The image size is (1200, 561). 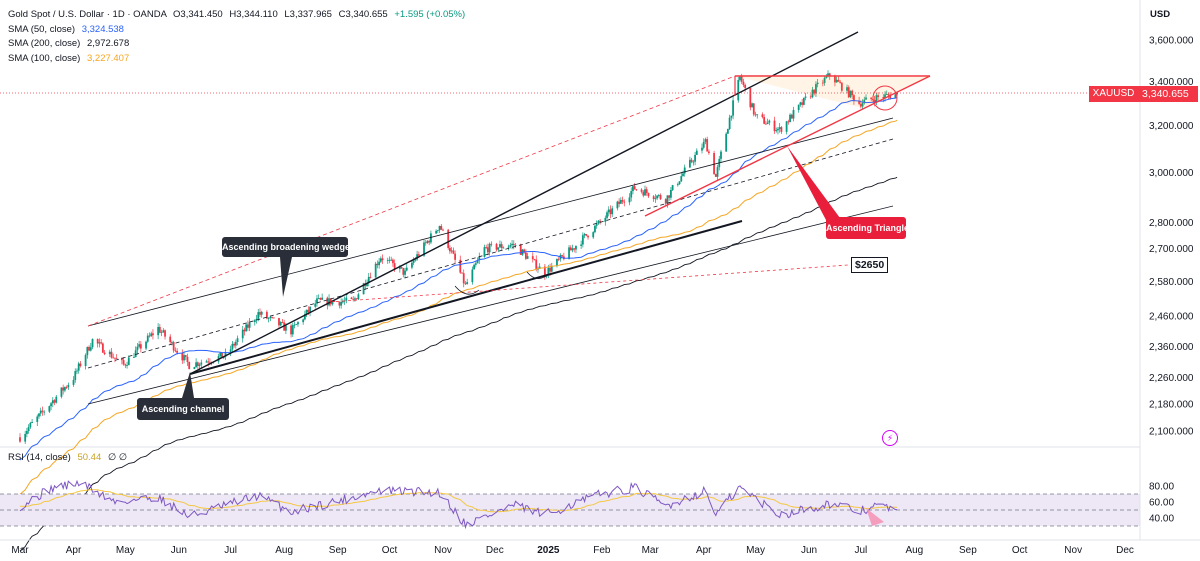 What do you see at coordinates (1160, 14) in the screenshot?
I see `currency-label: USD` at bounding box center [1160, 14].